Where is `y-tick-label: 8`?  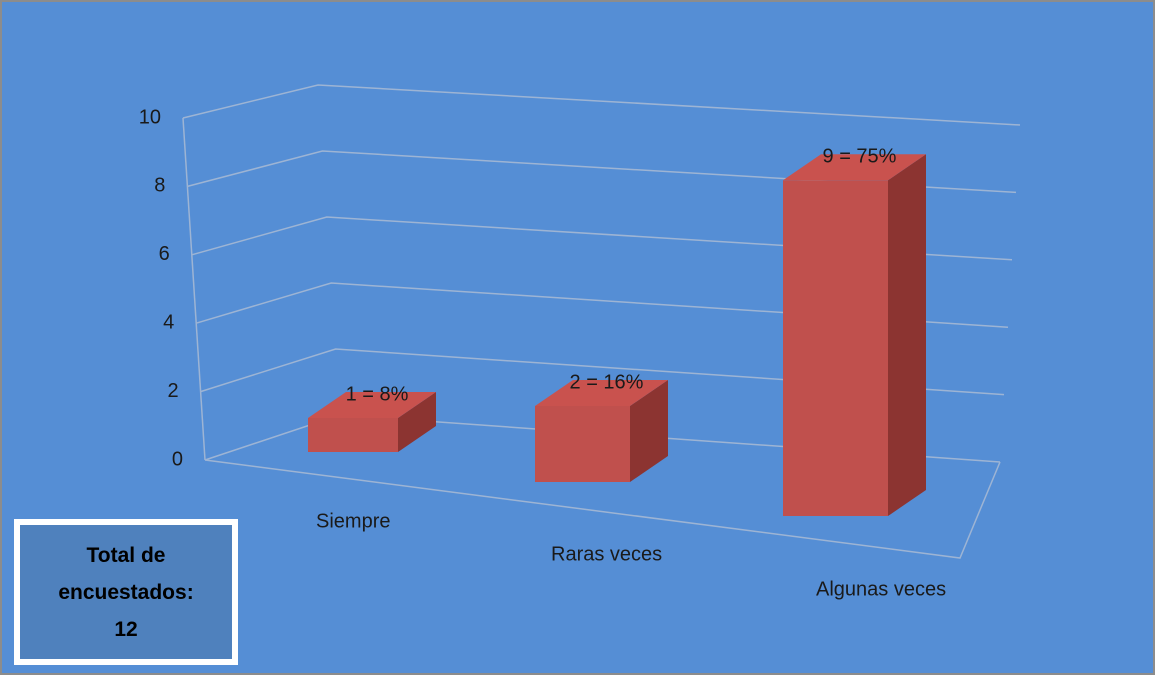 y-tick-label: 8 is located at coordinates (159, 186).